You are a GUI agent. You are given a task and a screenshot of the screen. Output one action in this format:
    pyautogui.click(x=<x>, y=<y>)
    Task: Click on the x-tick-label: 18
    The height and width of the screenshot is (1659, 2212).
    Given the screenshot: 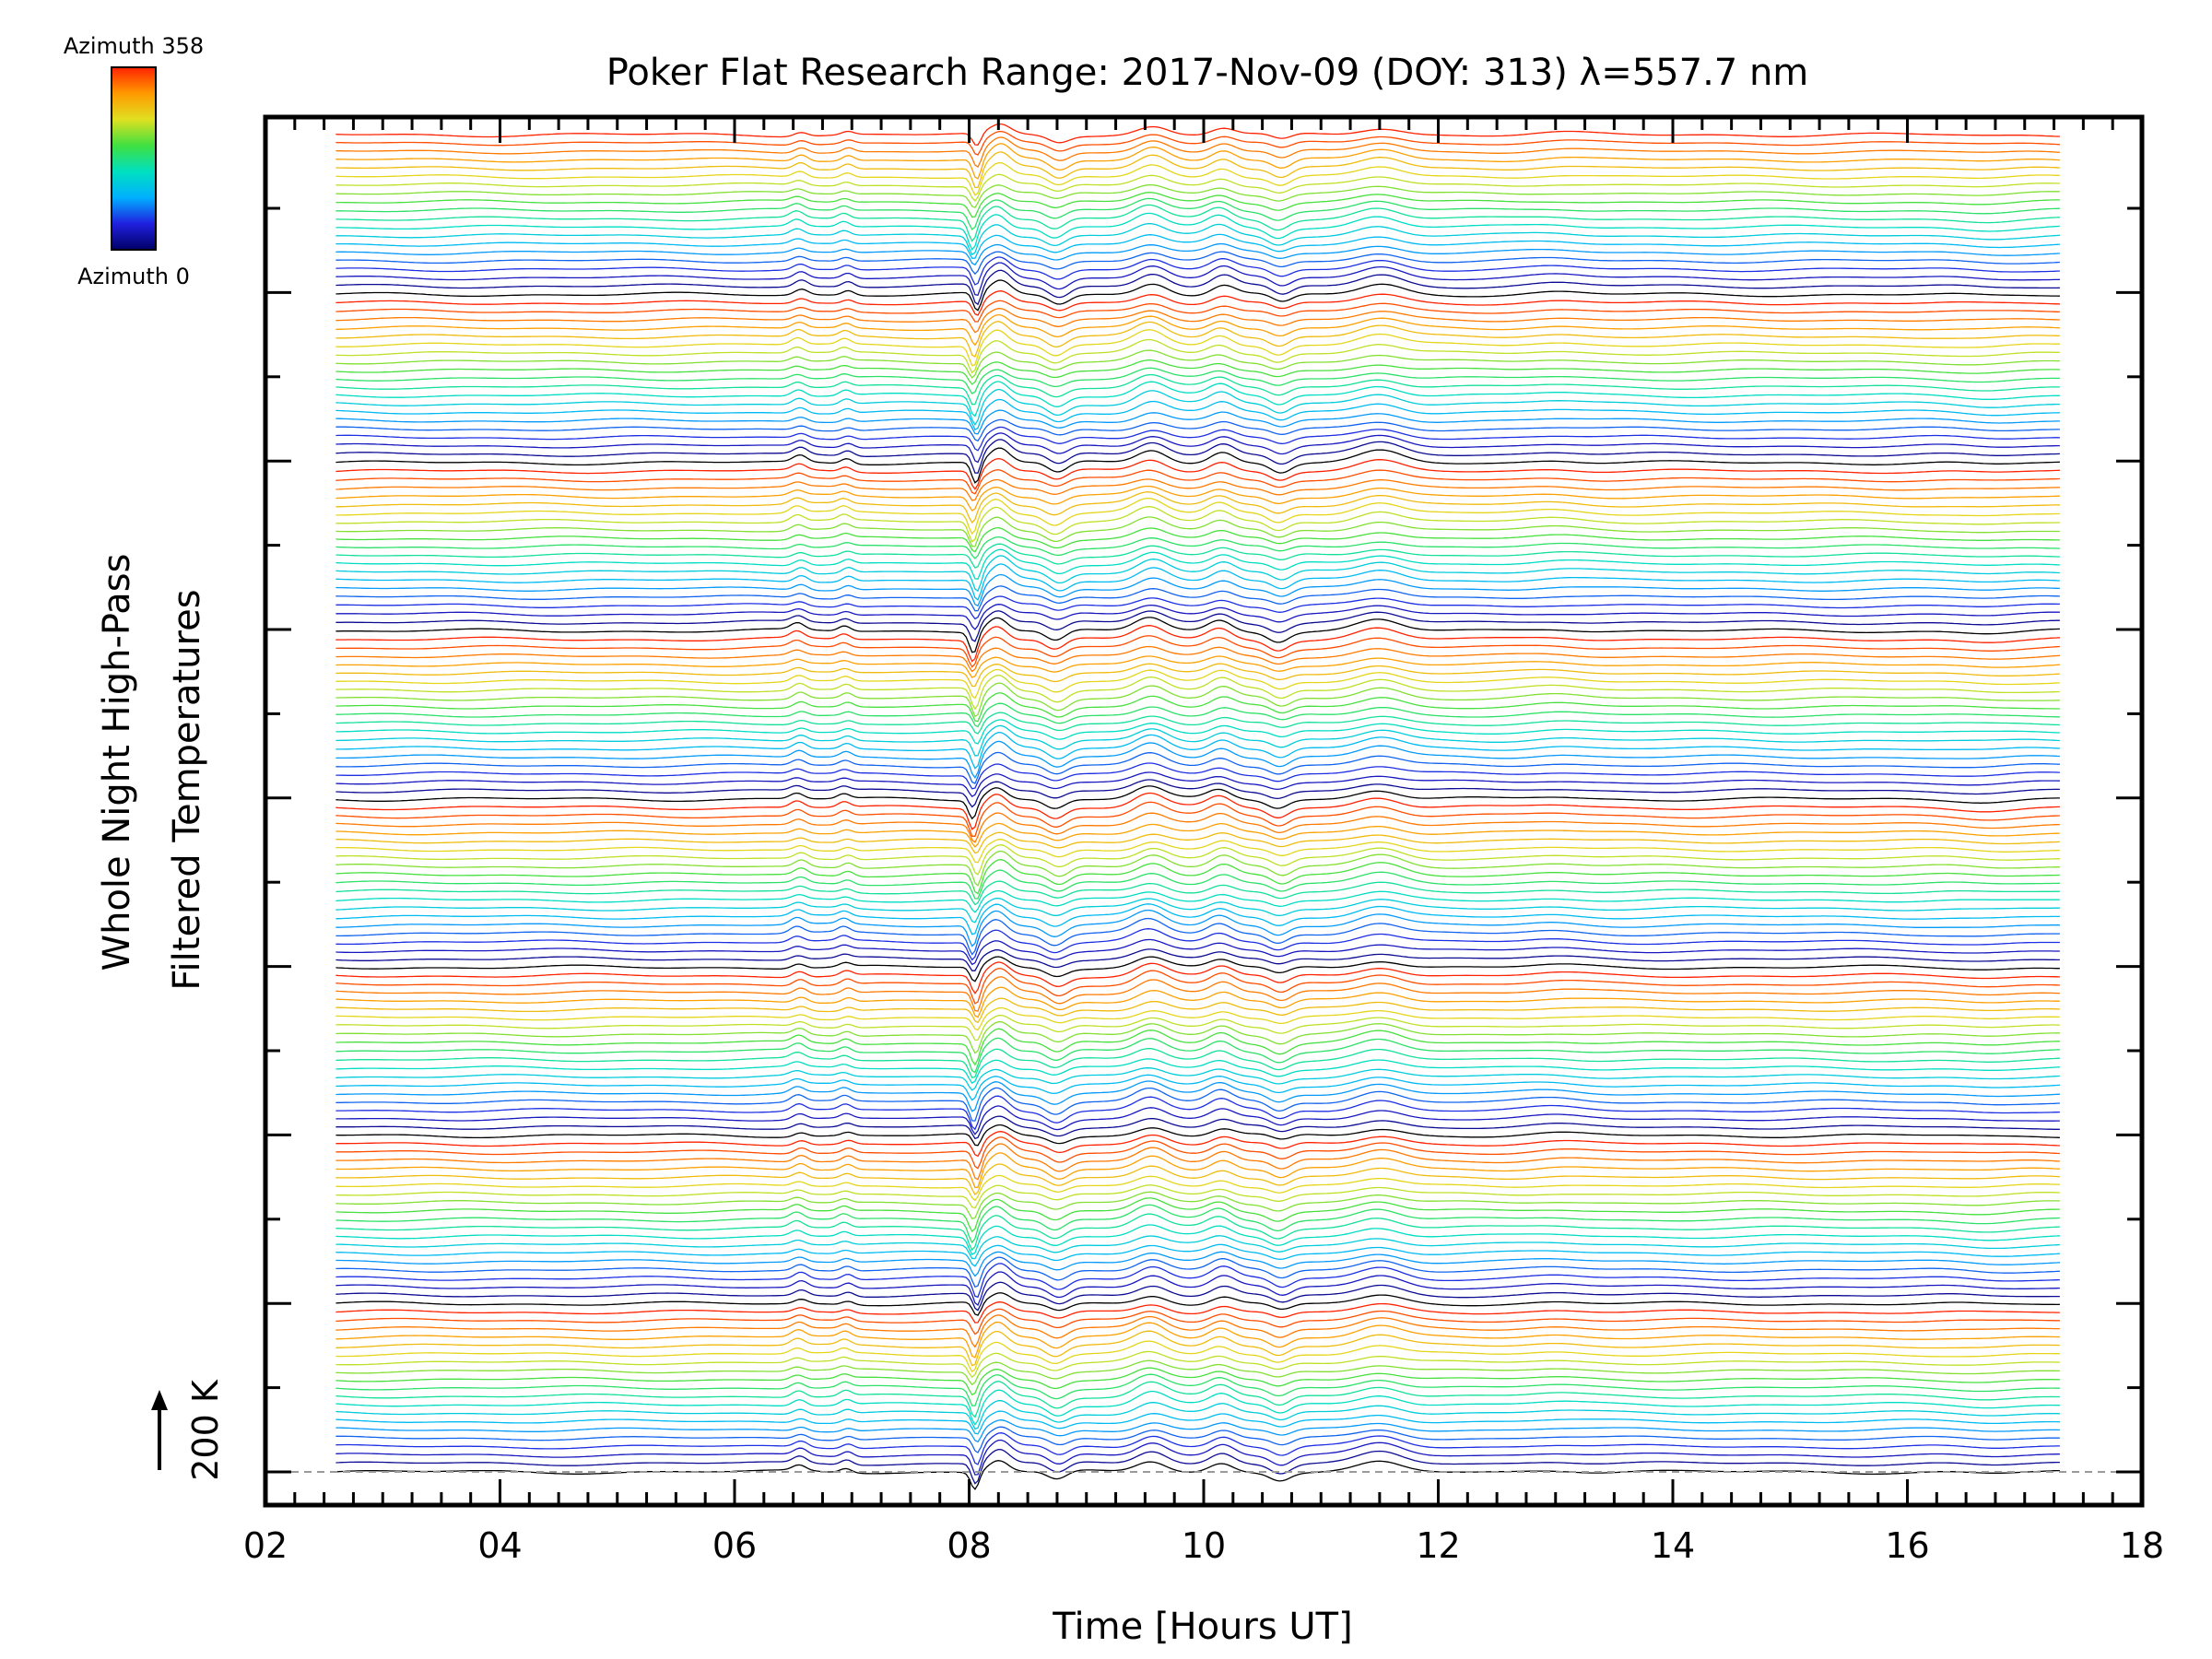 What is the action you would take?
    pyautogui.click(x=2142, y=1545)
    